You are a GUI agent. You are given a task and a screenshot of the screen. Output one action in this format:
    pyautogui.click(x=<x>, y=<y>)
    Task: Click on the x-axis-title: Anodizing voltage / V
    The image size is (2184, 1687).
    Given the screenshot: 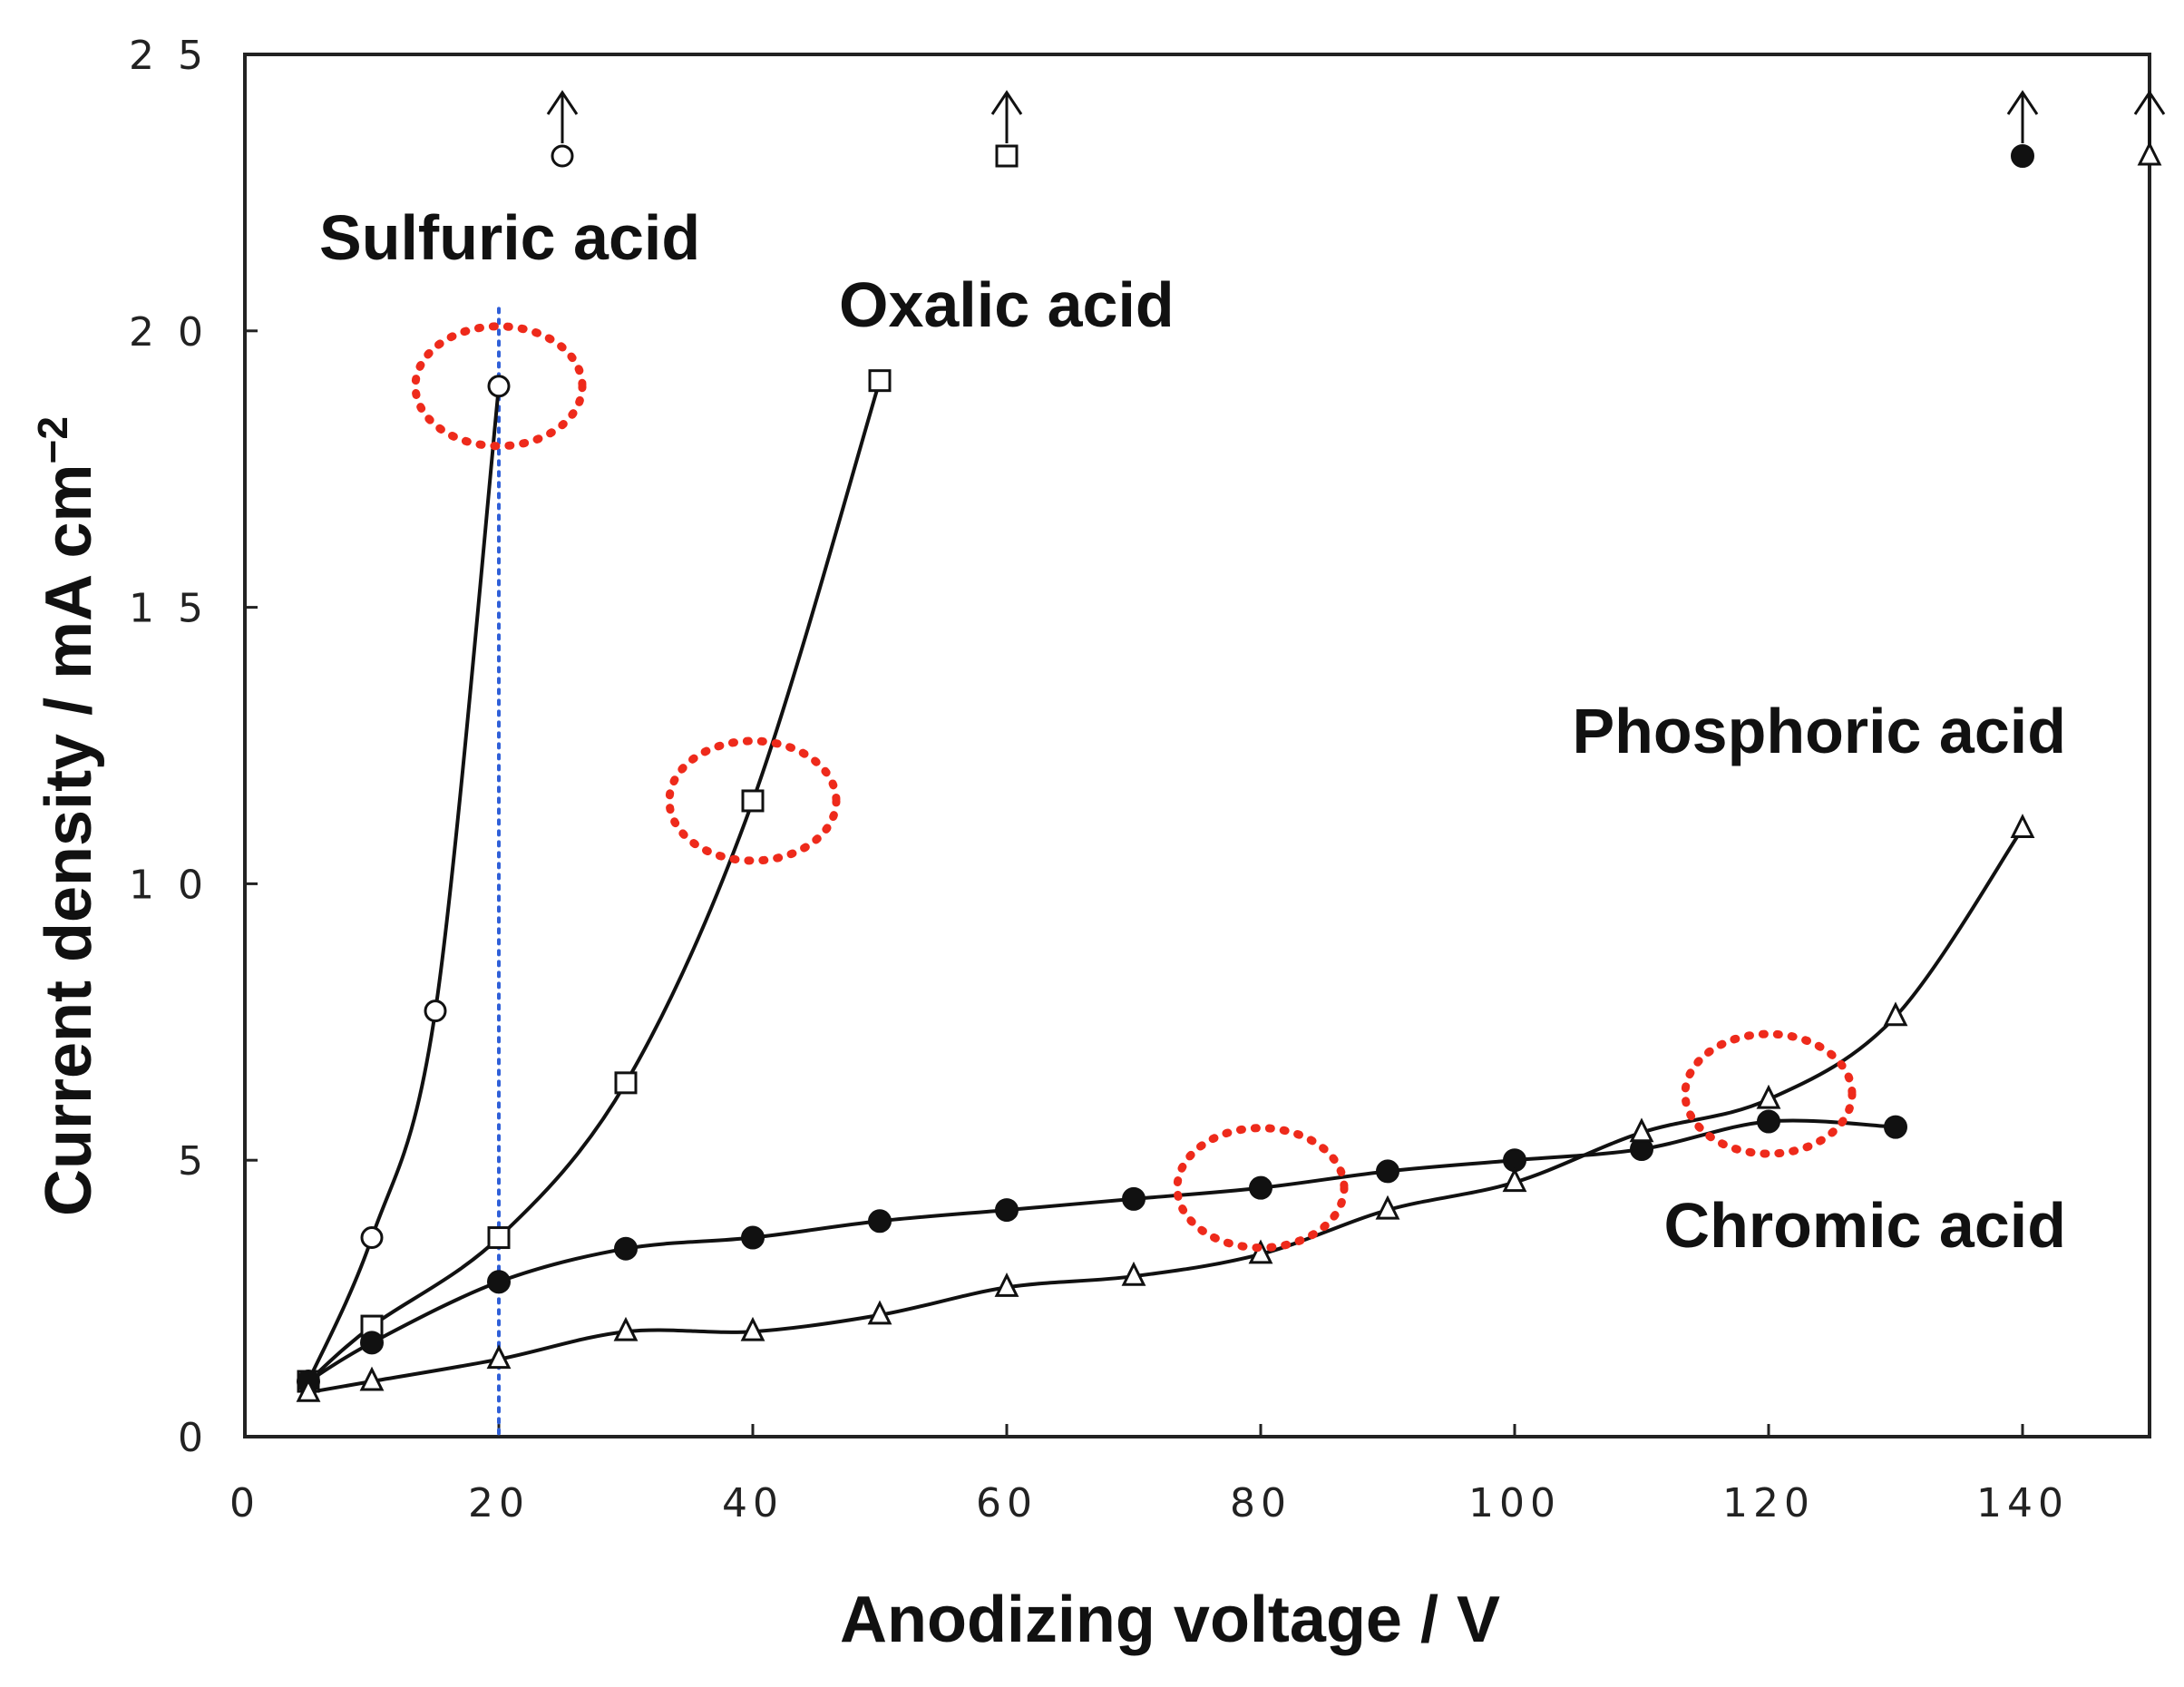 What is the action you would take?
    pyautogui.click(x=1170, y=1620)
    